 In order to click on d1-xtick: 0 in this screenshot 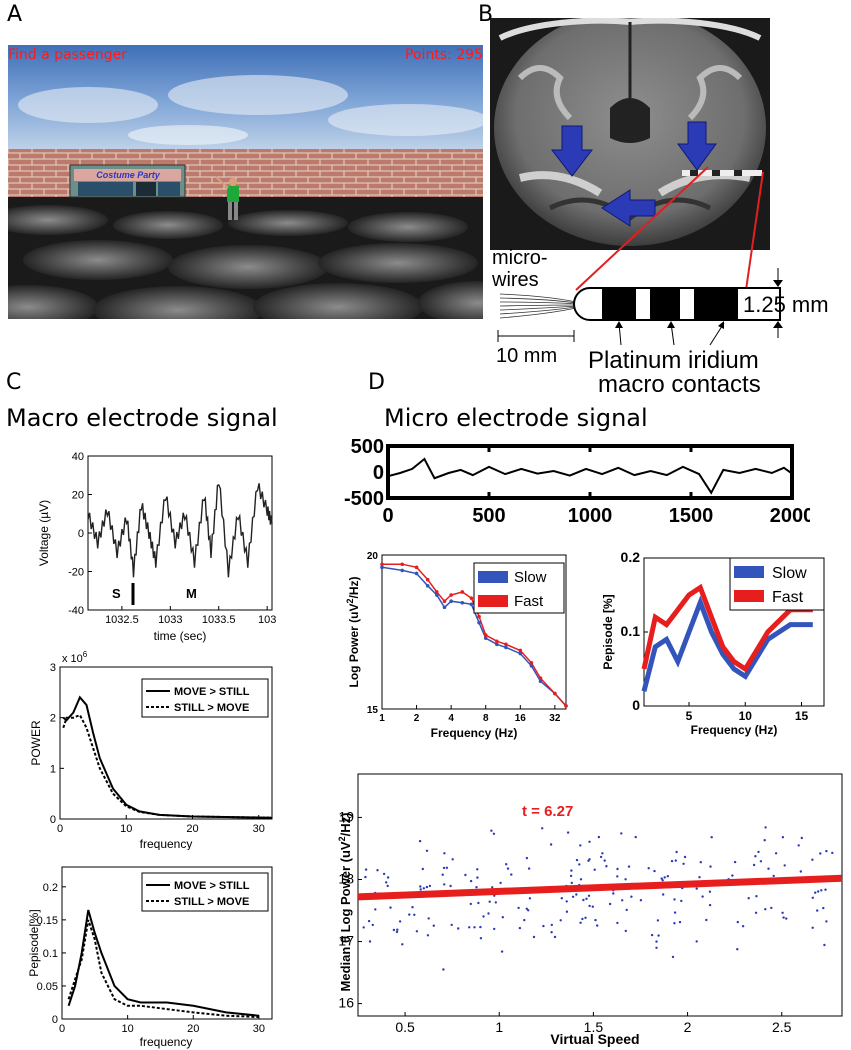, I will do `click(387, 516)`.